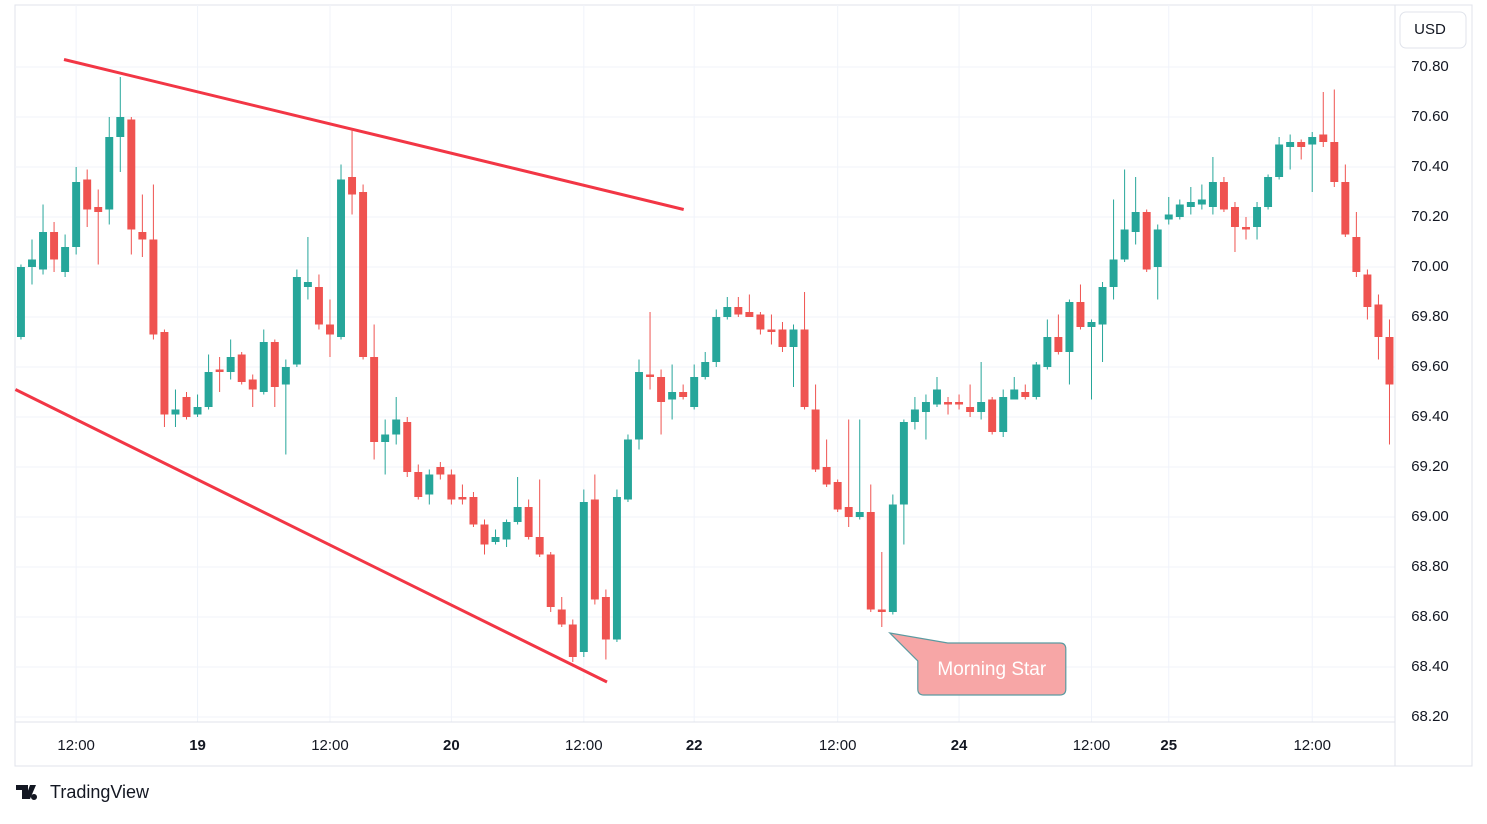  Describe the element at coordinates (83, 792) in the screenshot. I see `brand: TradingView` at that location.